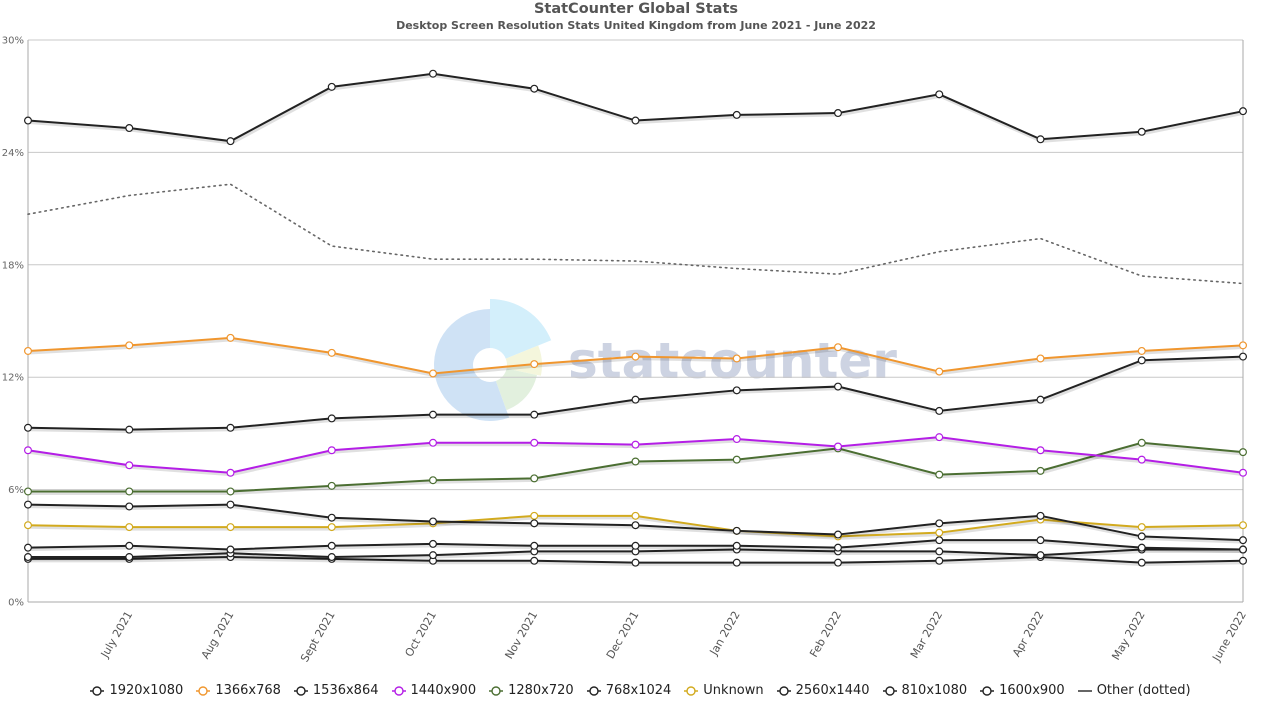 The image size is (1280, 720). What do you see at coordinates (238, 690) in the screenshot?
I see `legend-item-1366x768: 1366x768` at bounding box center [238, 690].